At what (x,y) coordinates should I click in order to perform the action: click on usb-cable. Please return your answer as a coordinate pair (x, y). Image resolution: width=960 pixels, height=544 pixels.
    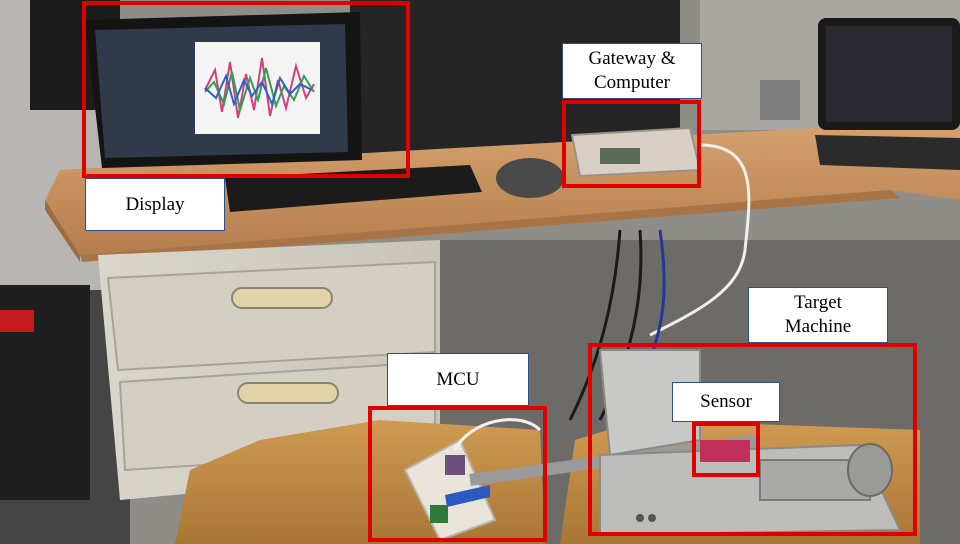
    Looking at the image, I should click on (497, 434).